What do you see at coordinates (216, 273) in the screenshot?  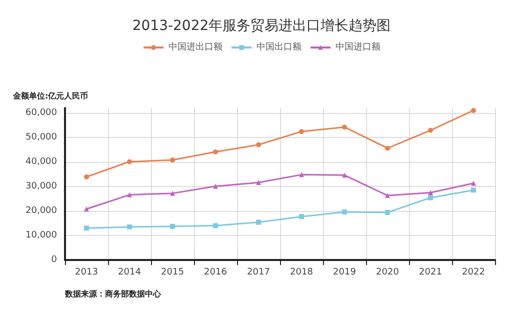 I see `x-tick-label: 2016` at bounding box center [216, 273].